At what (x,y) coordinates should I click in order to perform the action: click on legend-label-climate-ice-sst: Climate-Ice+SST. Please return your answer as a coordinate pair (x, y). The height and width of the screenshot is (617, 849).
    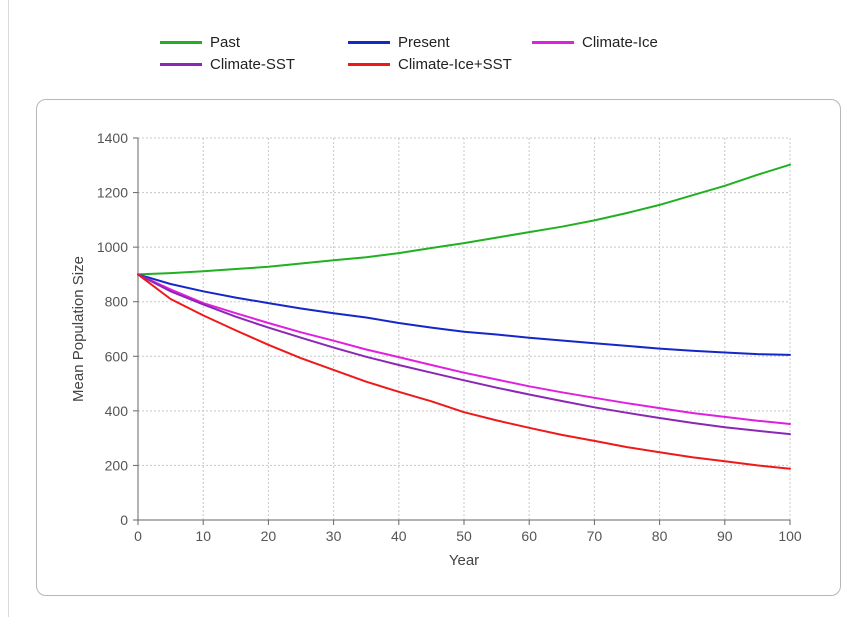
    Looking at the image, I should click on (455, 64).